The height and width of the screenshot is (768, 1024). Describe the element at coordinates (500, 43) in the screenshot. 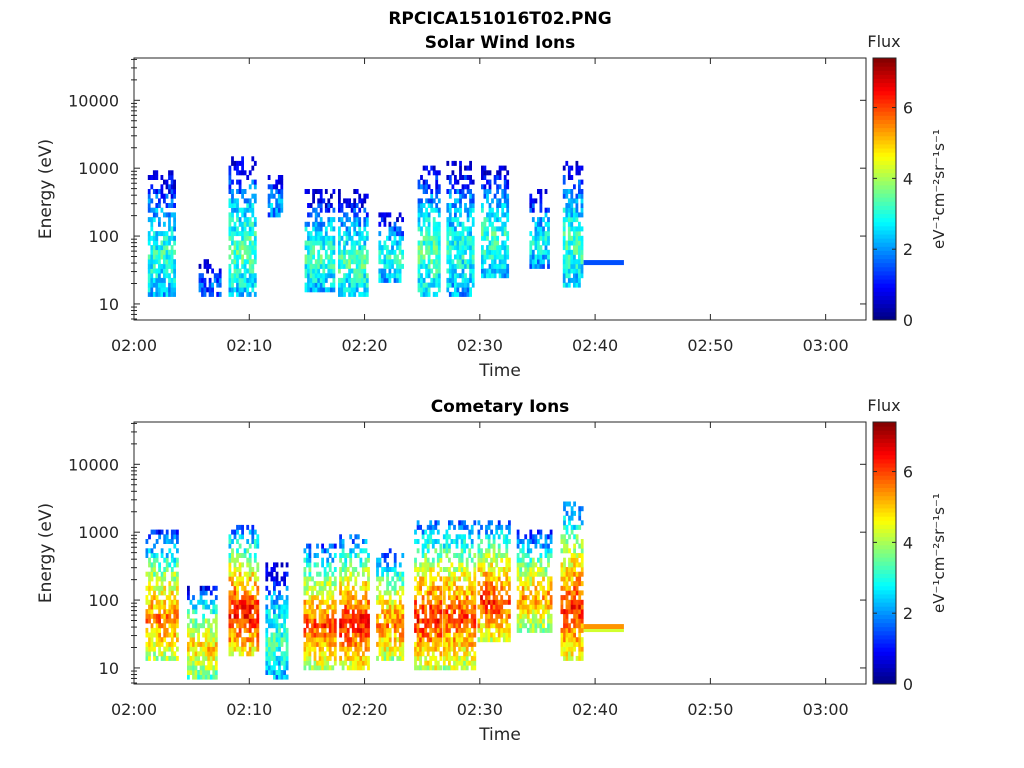

I see `panel-title: Solar Wind Ions` at that location.